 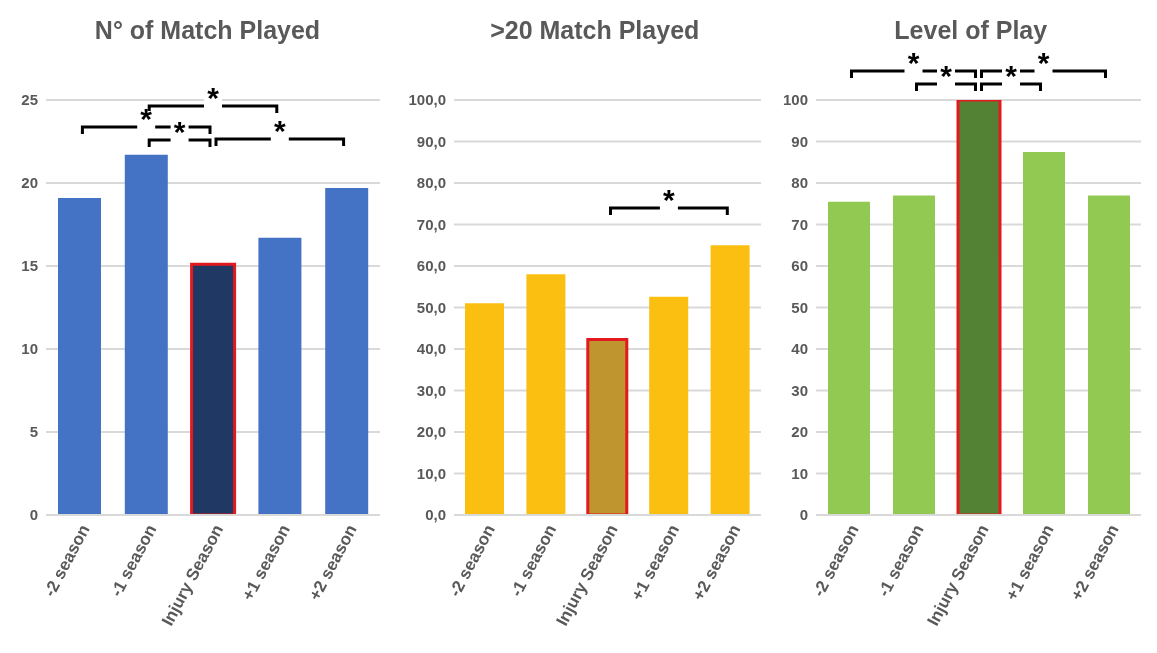 What do you see at coordinates (29, 100) in the screenshot?
I see `y-tick-label: 25` at bounding box center [29, 100].